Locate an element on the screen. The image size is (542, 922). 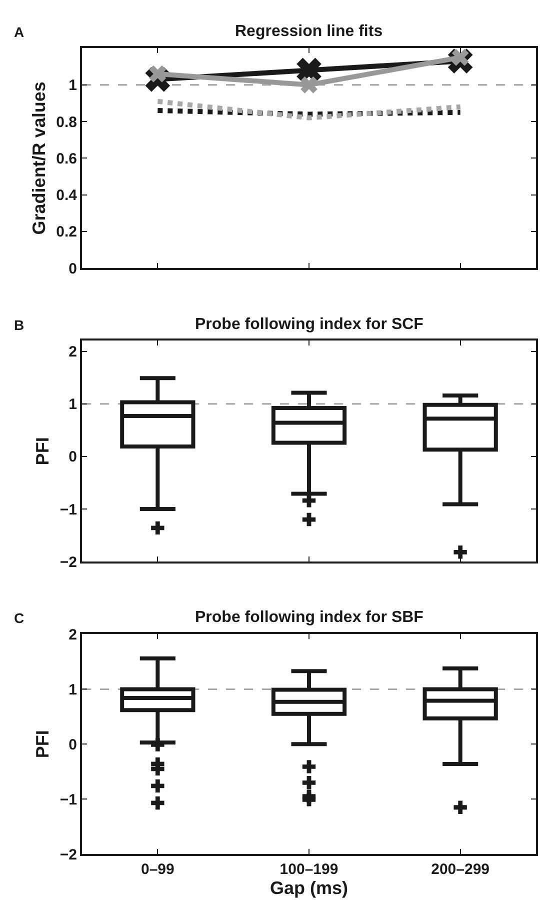
y-tick-label: 0.6 is located at coordinates (66, 159).